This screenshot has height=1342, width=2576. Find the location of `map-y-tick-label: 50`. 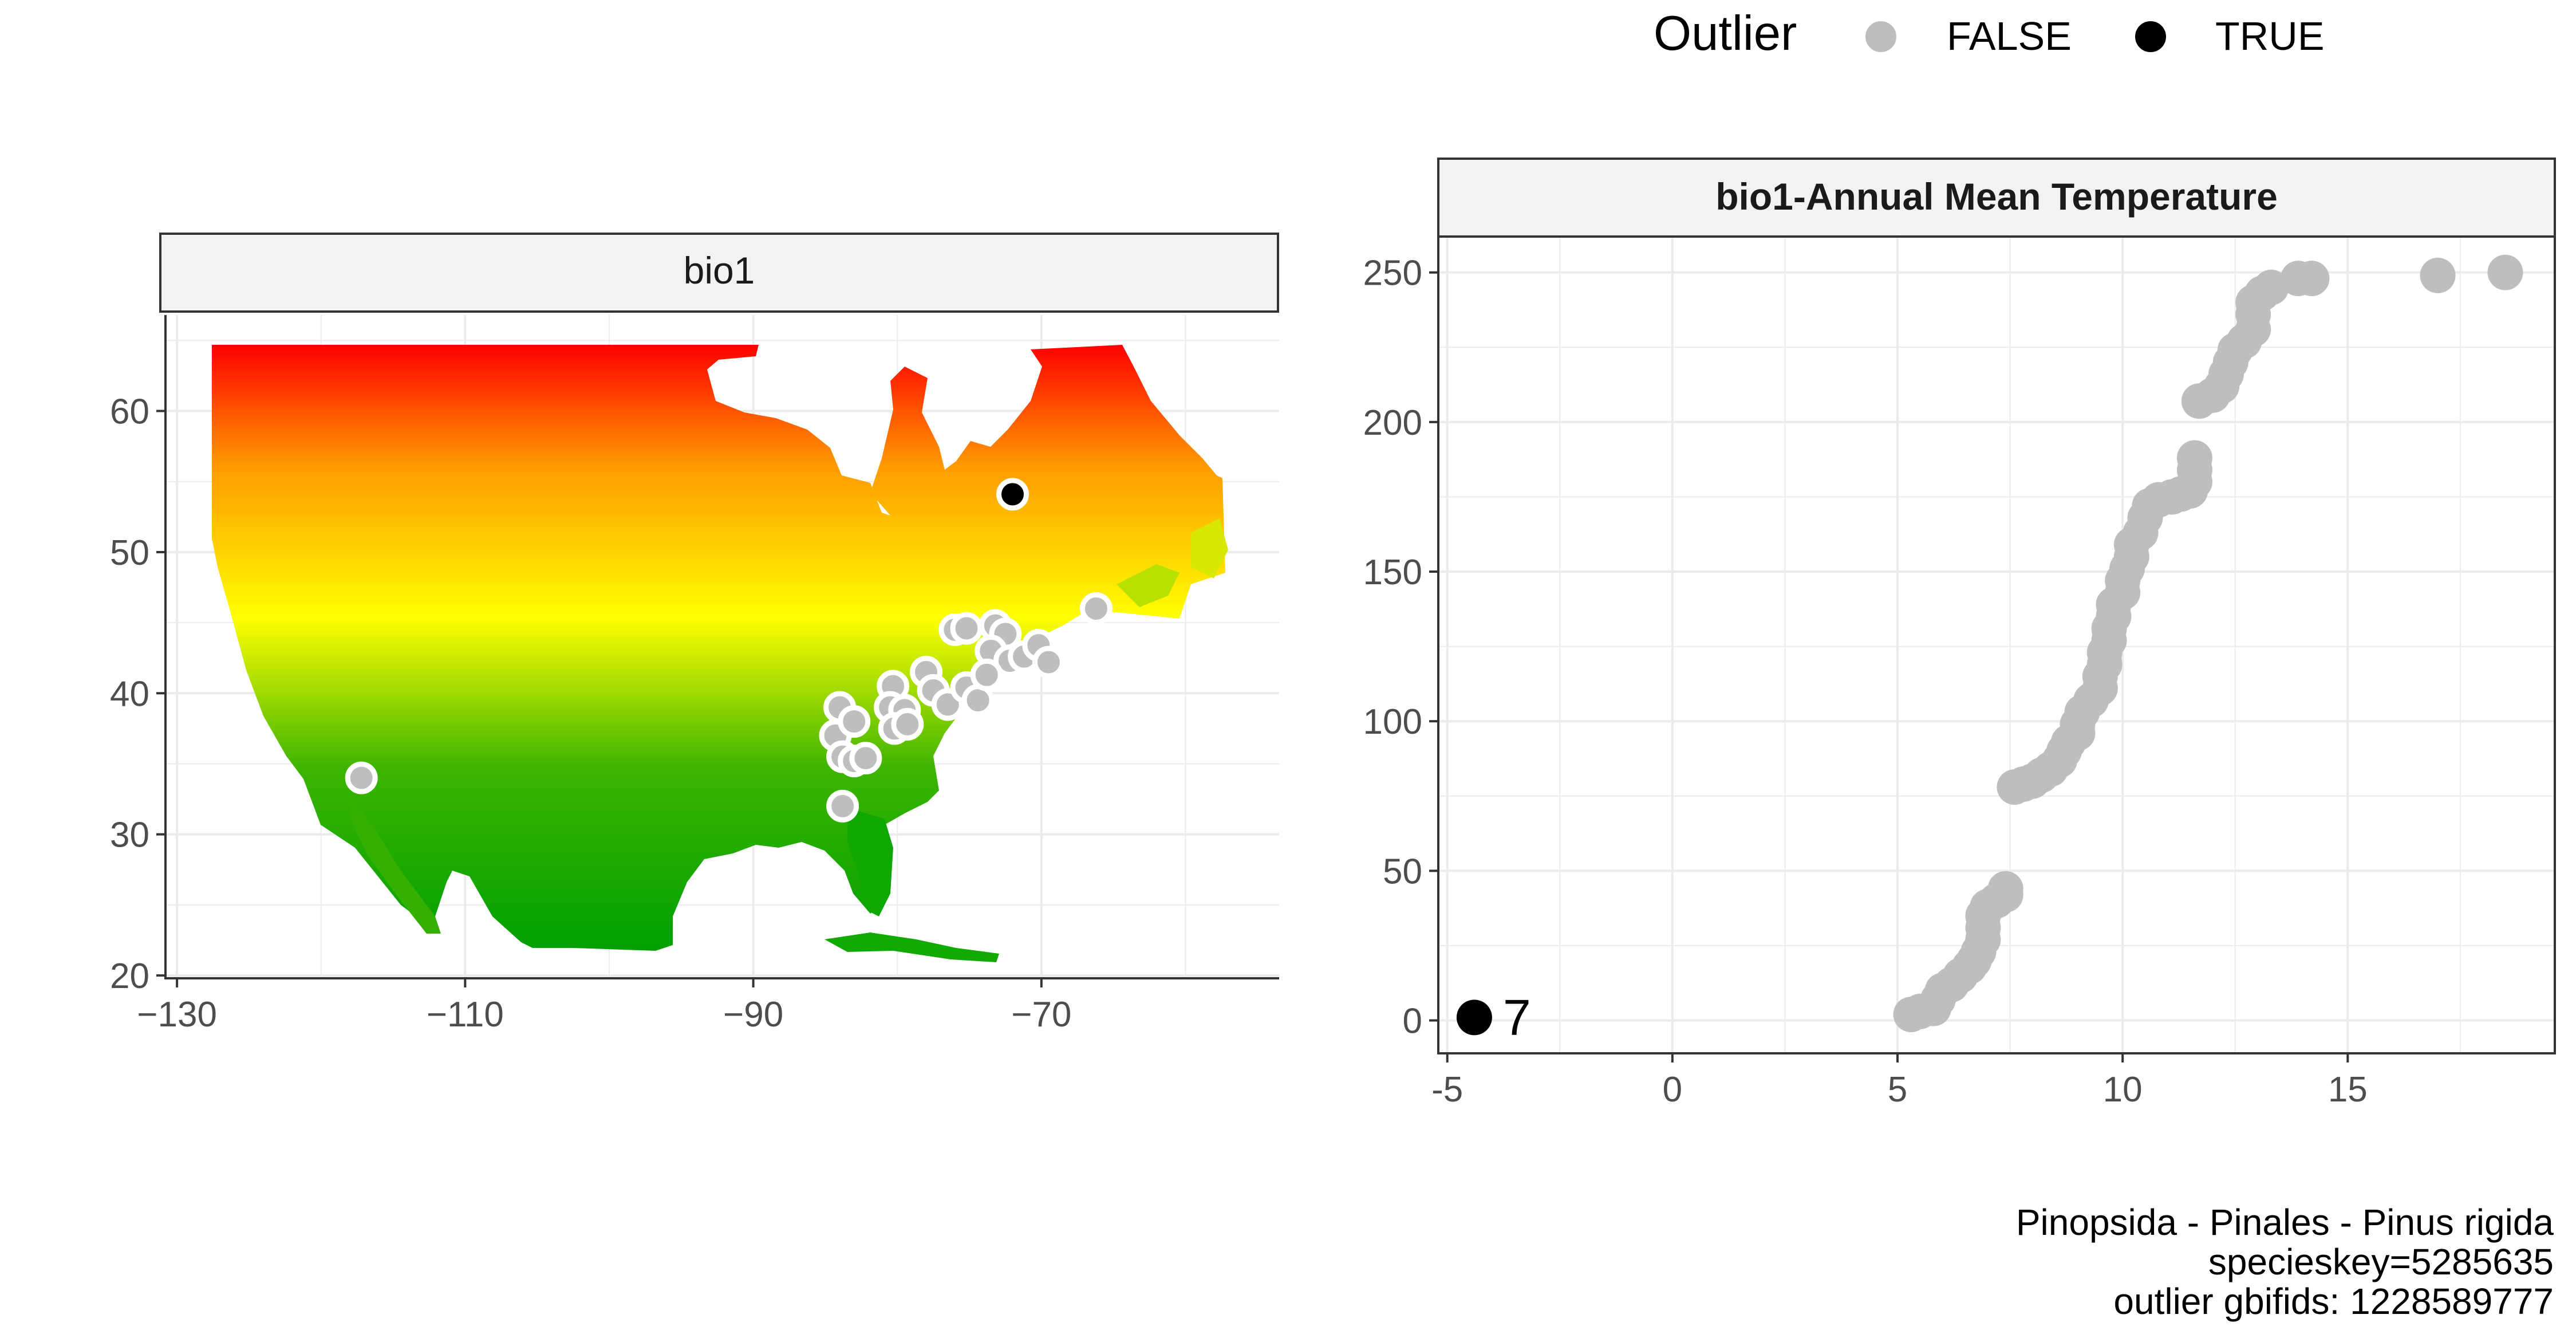

map-y-tick-label: 50 is located at coordinates (129, 553).